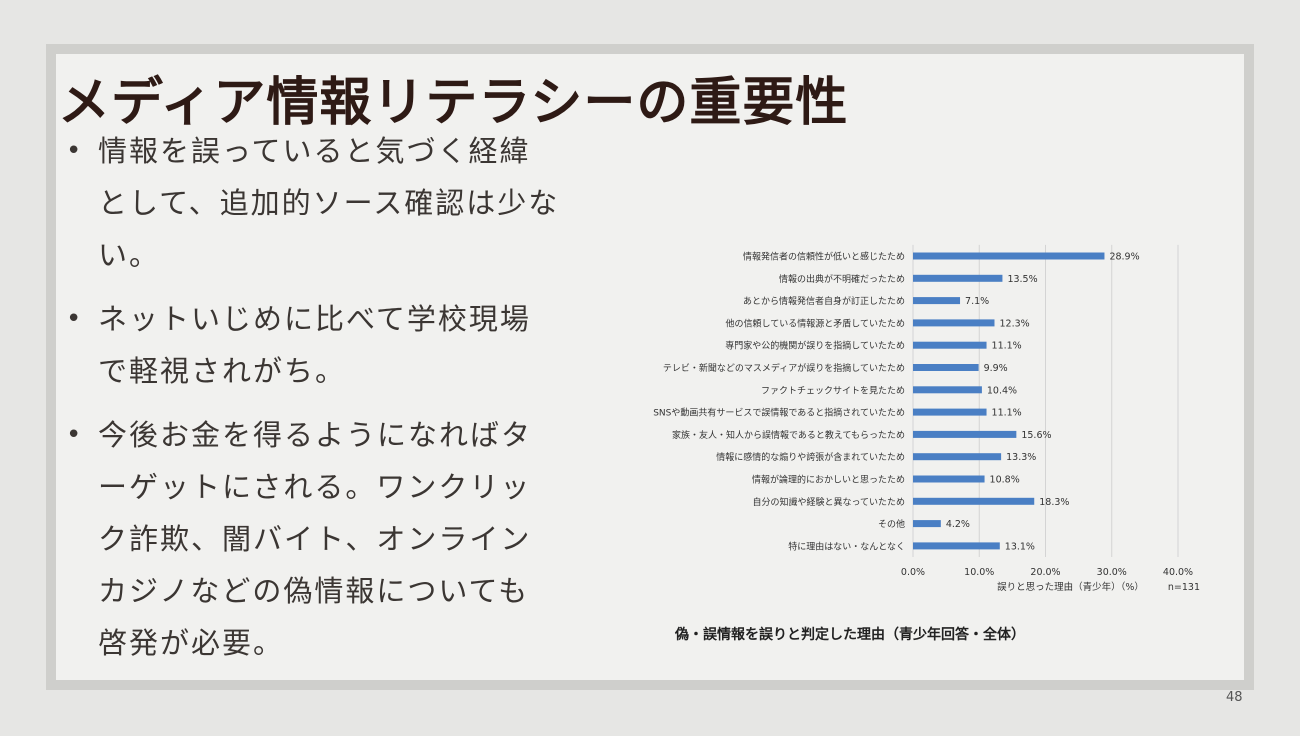 Image resolution: width=1300 pixels, height=736 pixels. I want to click on value-label: 18.3%, so click(1054, 502).